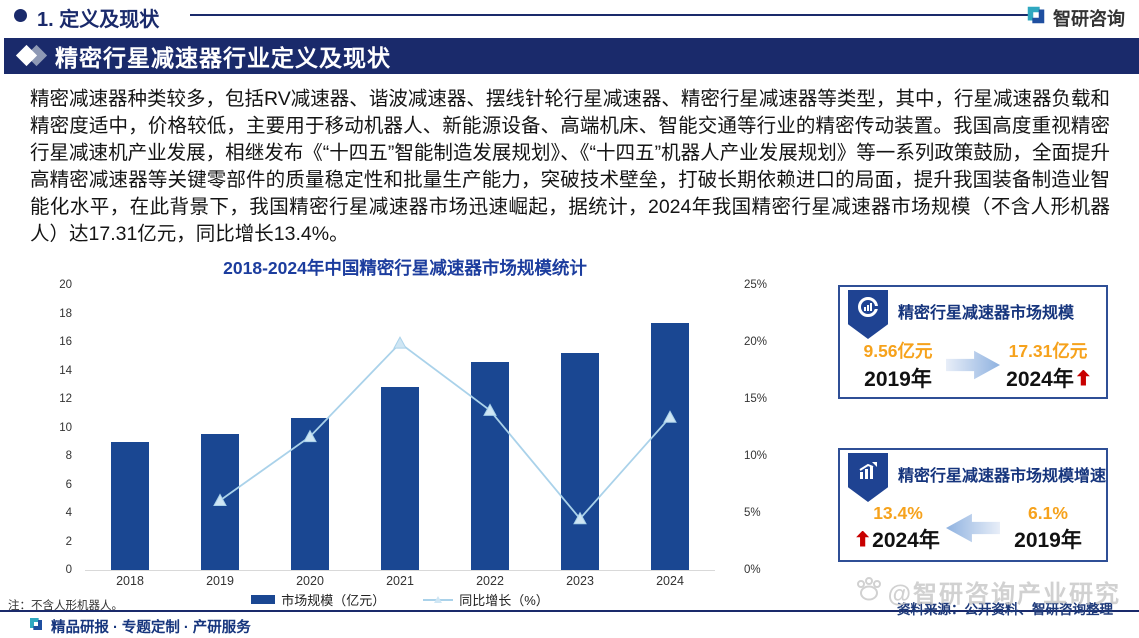 Image resolution: width=1139 pixels, height=638 pixels. What do you see at coordinates (1036, 17) in the screenshot?
I see `brand-logo-icon` at bounding box center [1036, 17].